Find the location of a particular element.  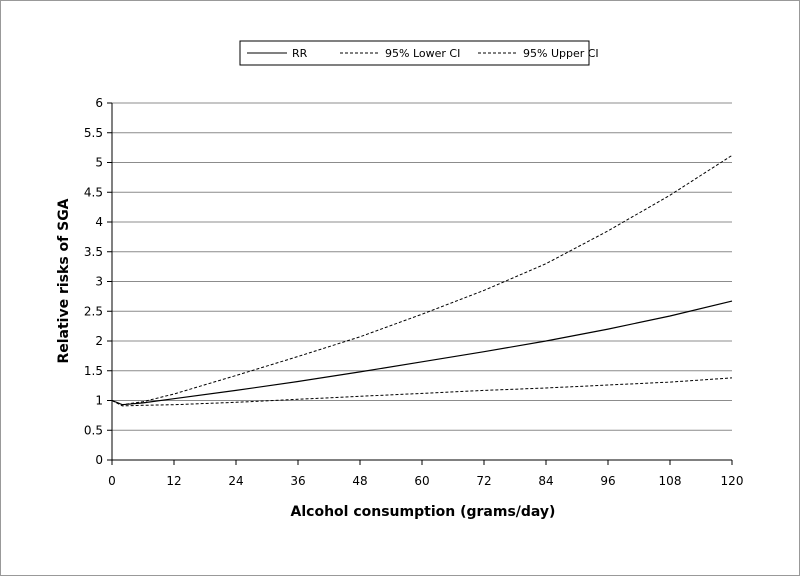

x-tick-label: 36 is located at coordinates (297, 481).